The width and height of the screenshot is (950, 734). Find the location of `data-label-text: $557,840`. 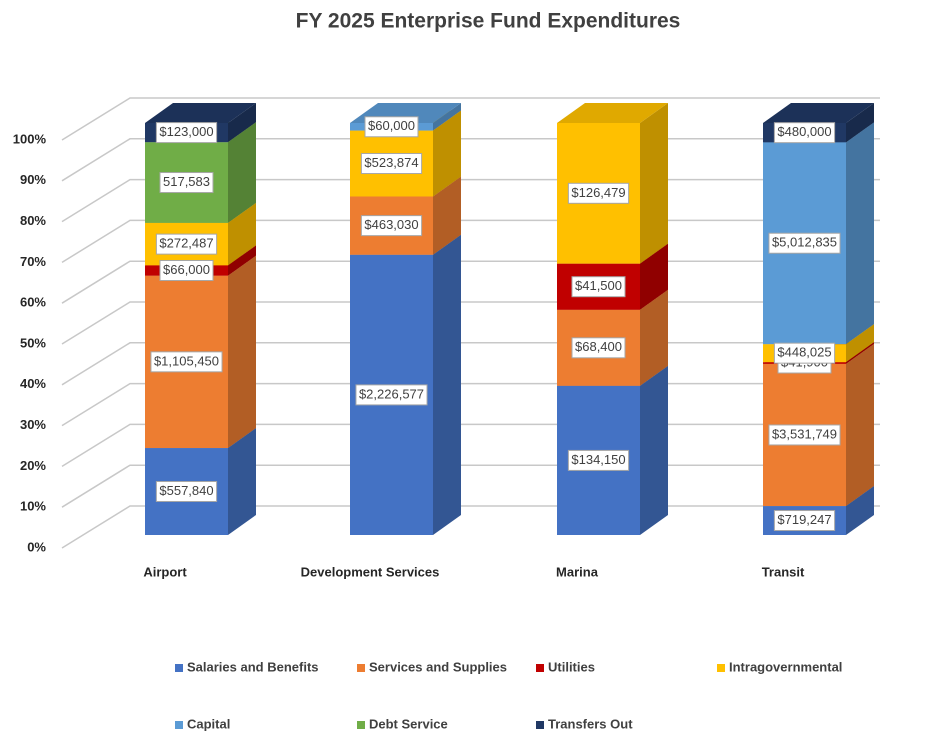

data-label-text: $557,840 is located at coordinates (186, 490).